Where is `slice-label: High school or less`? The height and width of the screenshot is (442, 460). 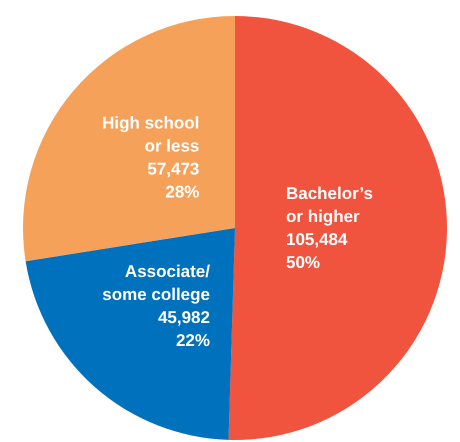 slice-label: High school or less is located at coordinates (151, 135).